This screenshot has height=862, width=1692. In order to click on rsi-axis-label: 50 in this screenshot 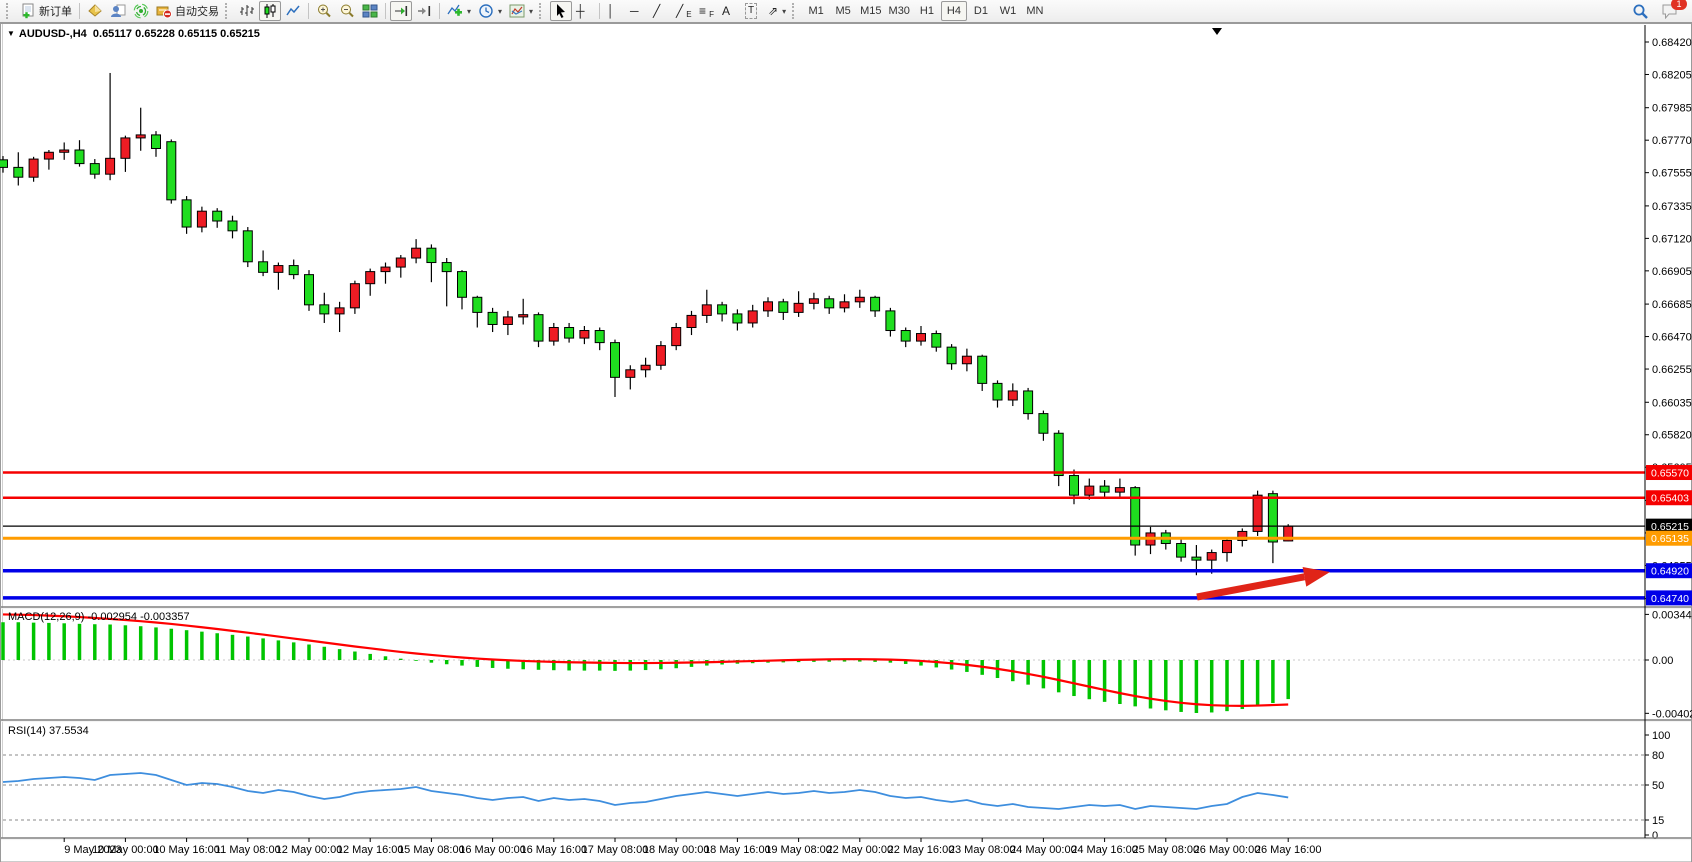, I will do `click(1658, 786)`.